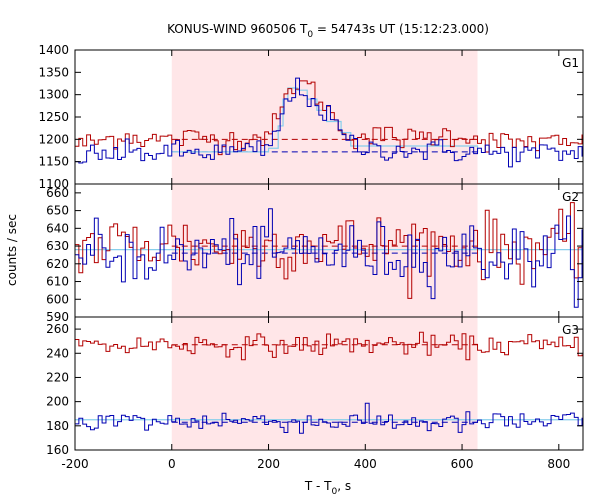 Image resolution: width=600 pixels, height=500 pixels. Describe the element at coordinates (329, 418) in the screenshot. I see `blue-series-g3` at that location.